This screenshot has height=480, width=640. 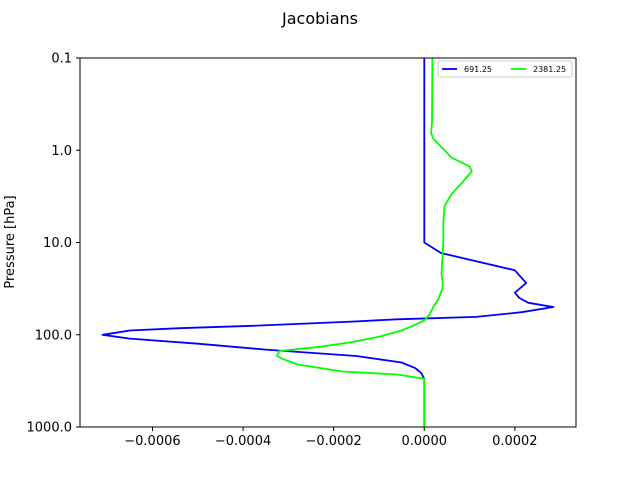 What do you see at coordinates (549, 69) in the screenshot?
I see `legend-label-2: 2381.25` at bounding box center [549, 69].